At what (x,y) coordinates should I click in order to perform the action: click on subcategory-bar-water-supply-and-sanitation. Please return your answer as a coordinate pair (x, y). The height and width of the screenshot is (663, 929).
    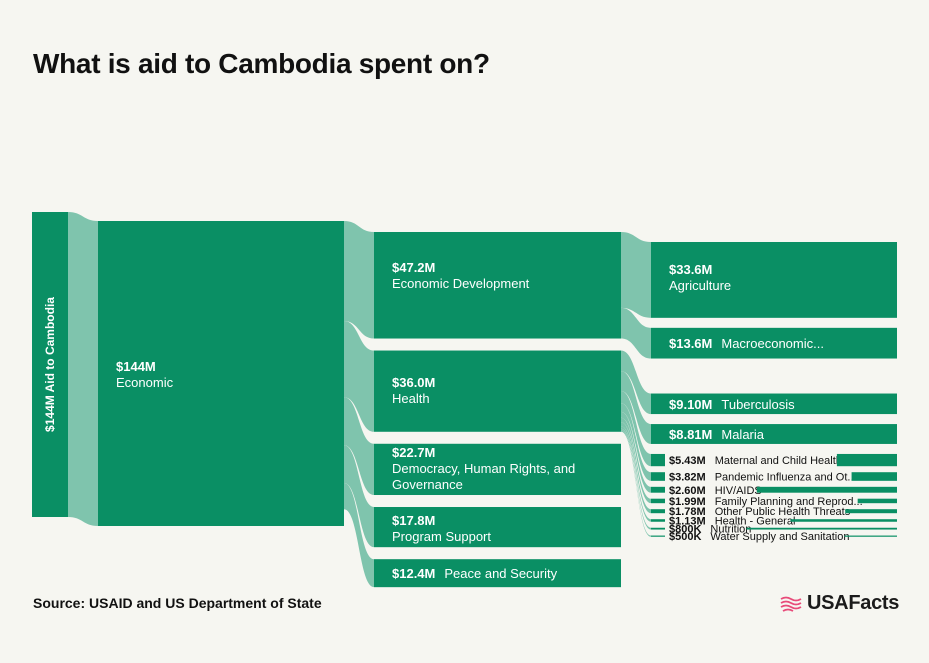
    Looking at the image, I should click on (870, 536).